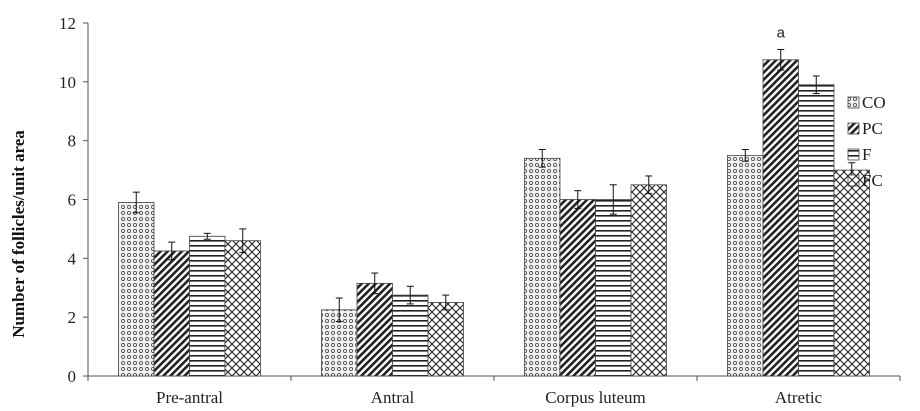  I want to click on legend-label-f: F, so click(866, 154).